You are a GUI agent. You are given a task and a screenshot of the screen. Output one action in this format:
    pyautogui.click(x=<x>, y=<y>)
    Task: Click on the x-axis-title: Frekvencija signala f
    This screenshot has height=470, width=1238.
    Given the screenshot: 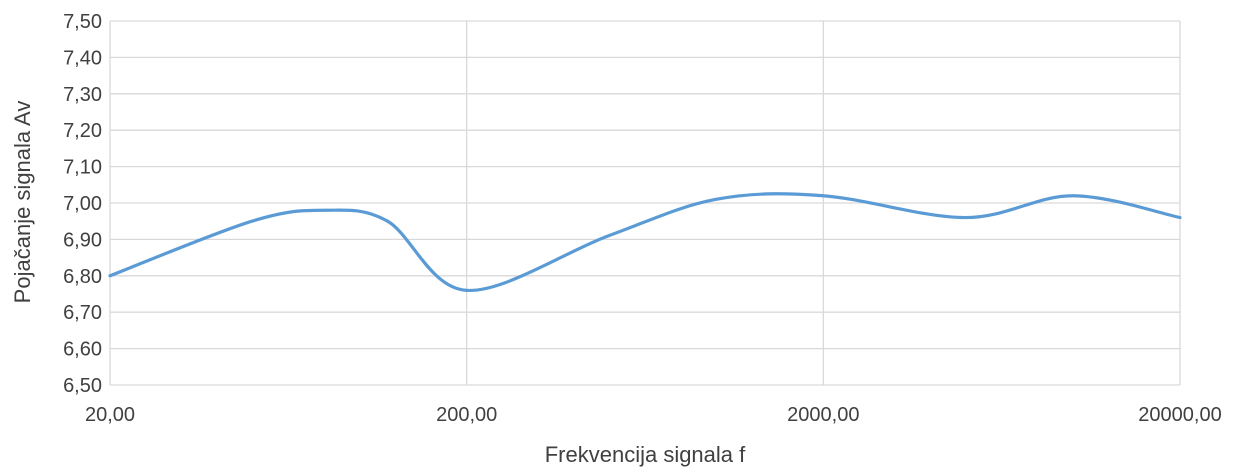 What is the action you would take?
    pyautogui.click(x=645, y=454)
    